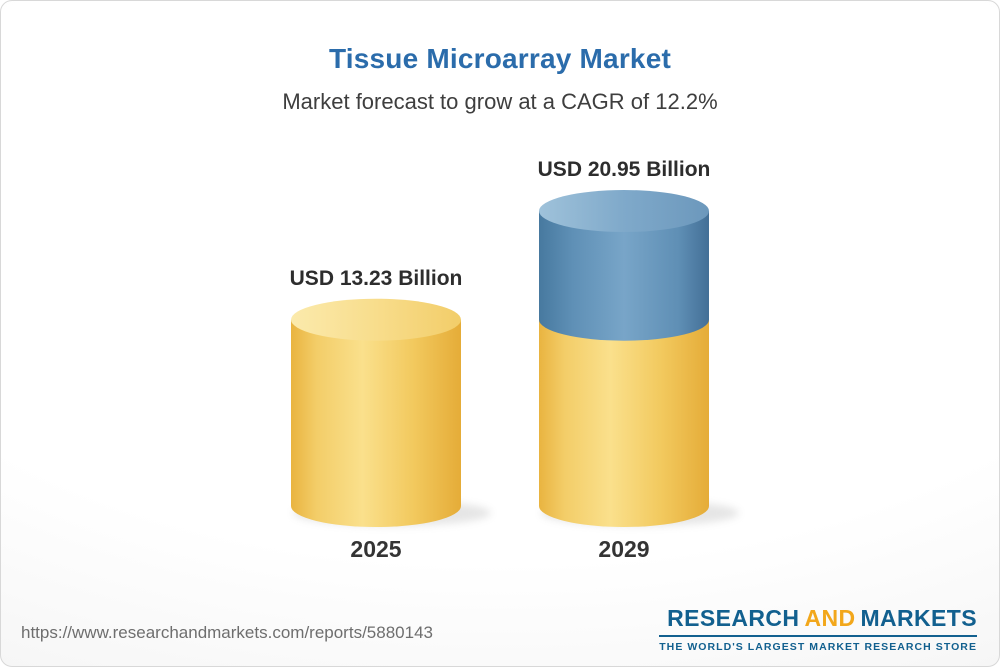  What do you see at coordinates (624, 169) in the screenshot?
I see `bar-value-label-2029: USD 20.95 Billion` at bounding box center [624, 169].